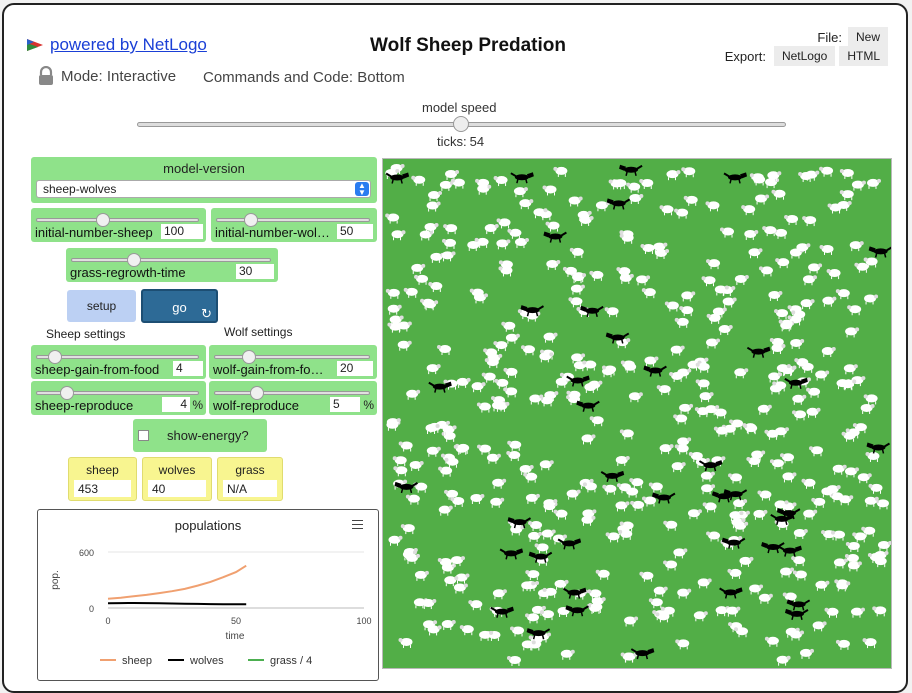 The height and width of the screenshot is (693, 912). What do you see at coordinates (294, 225) in the screenshot?
I see `initial-number-wolves-slider: initial-number-wol… 50` at bounding box center [294, 225].